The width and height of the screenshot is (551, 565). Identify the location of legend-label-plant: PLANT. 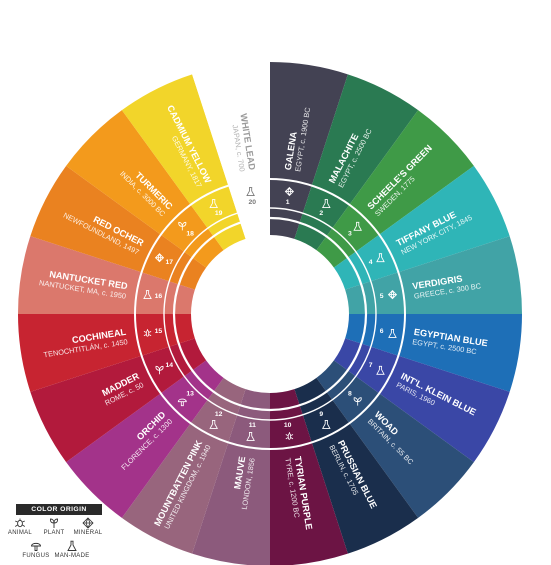
(54, 533).